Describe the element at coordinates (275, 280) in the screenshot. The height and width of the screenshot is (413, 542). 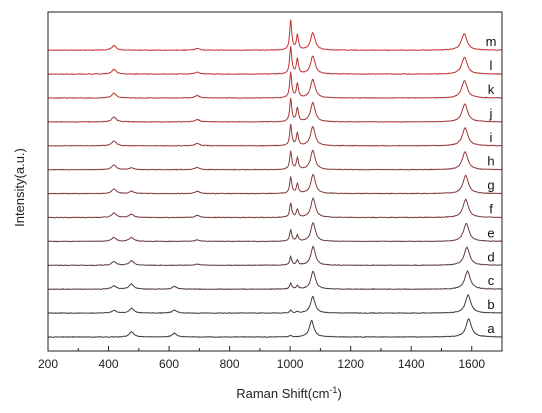
I see `series-line-c` at that location.